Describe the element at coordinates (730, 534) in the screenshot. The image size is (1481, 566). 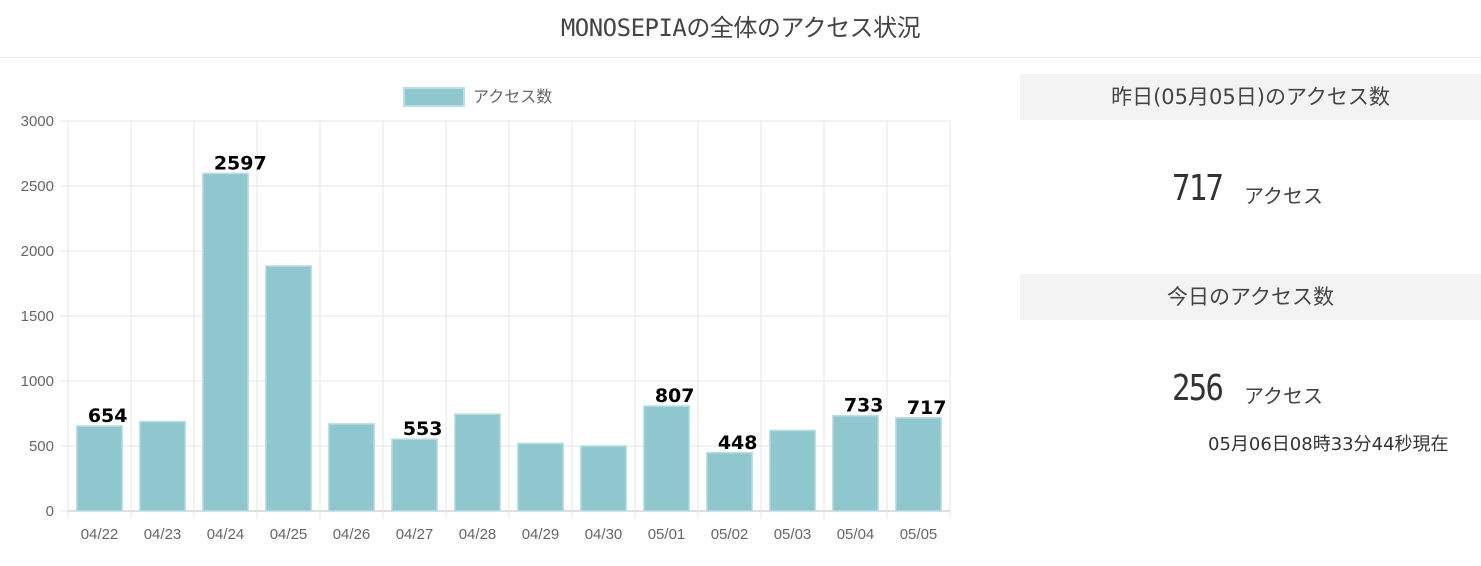
I see `x-tick-label: 05/02` at that location.